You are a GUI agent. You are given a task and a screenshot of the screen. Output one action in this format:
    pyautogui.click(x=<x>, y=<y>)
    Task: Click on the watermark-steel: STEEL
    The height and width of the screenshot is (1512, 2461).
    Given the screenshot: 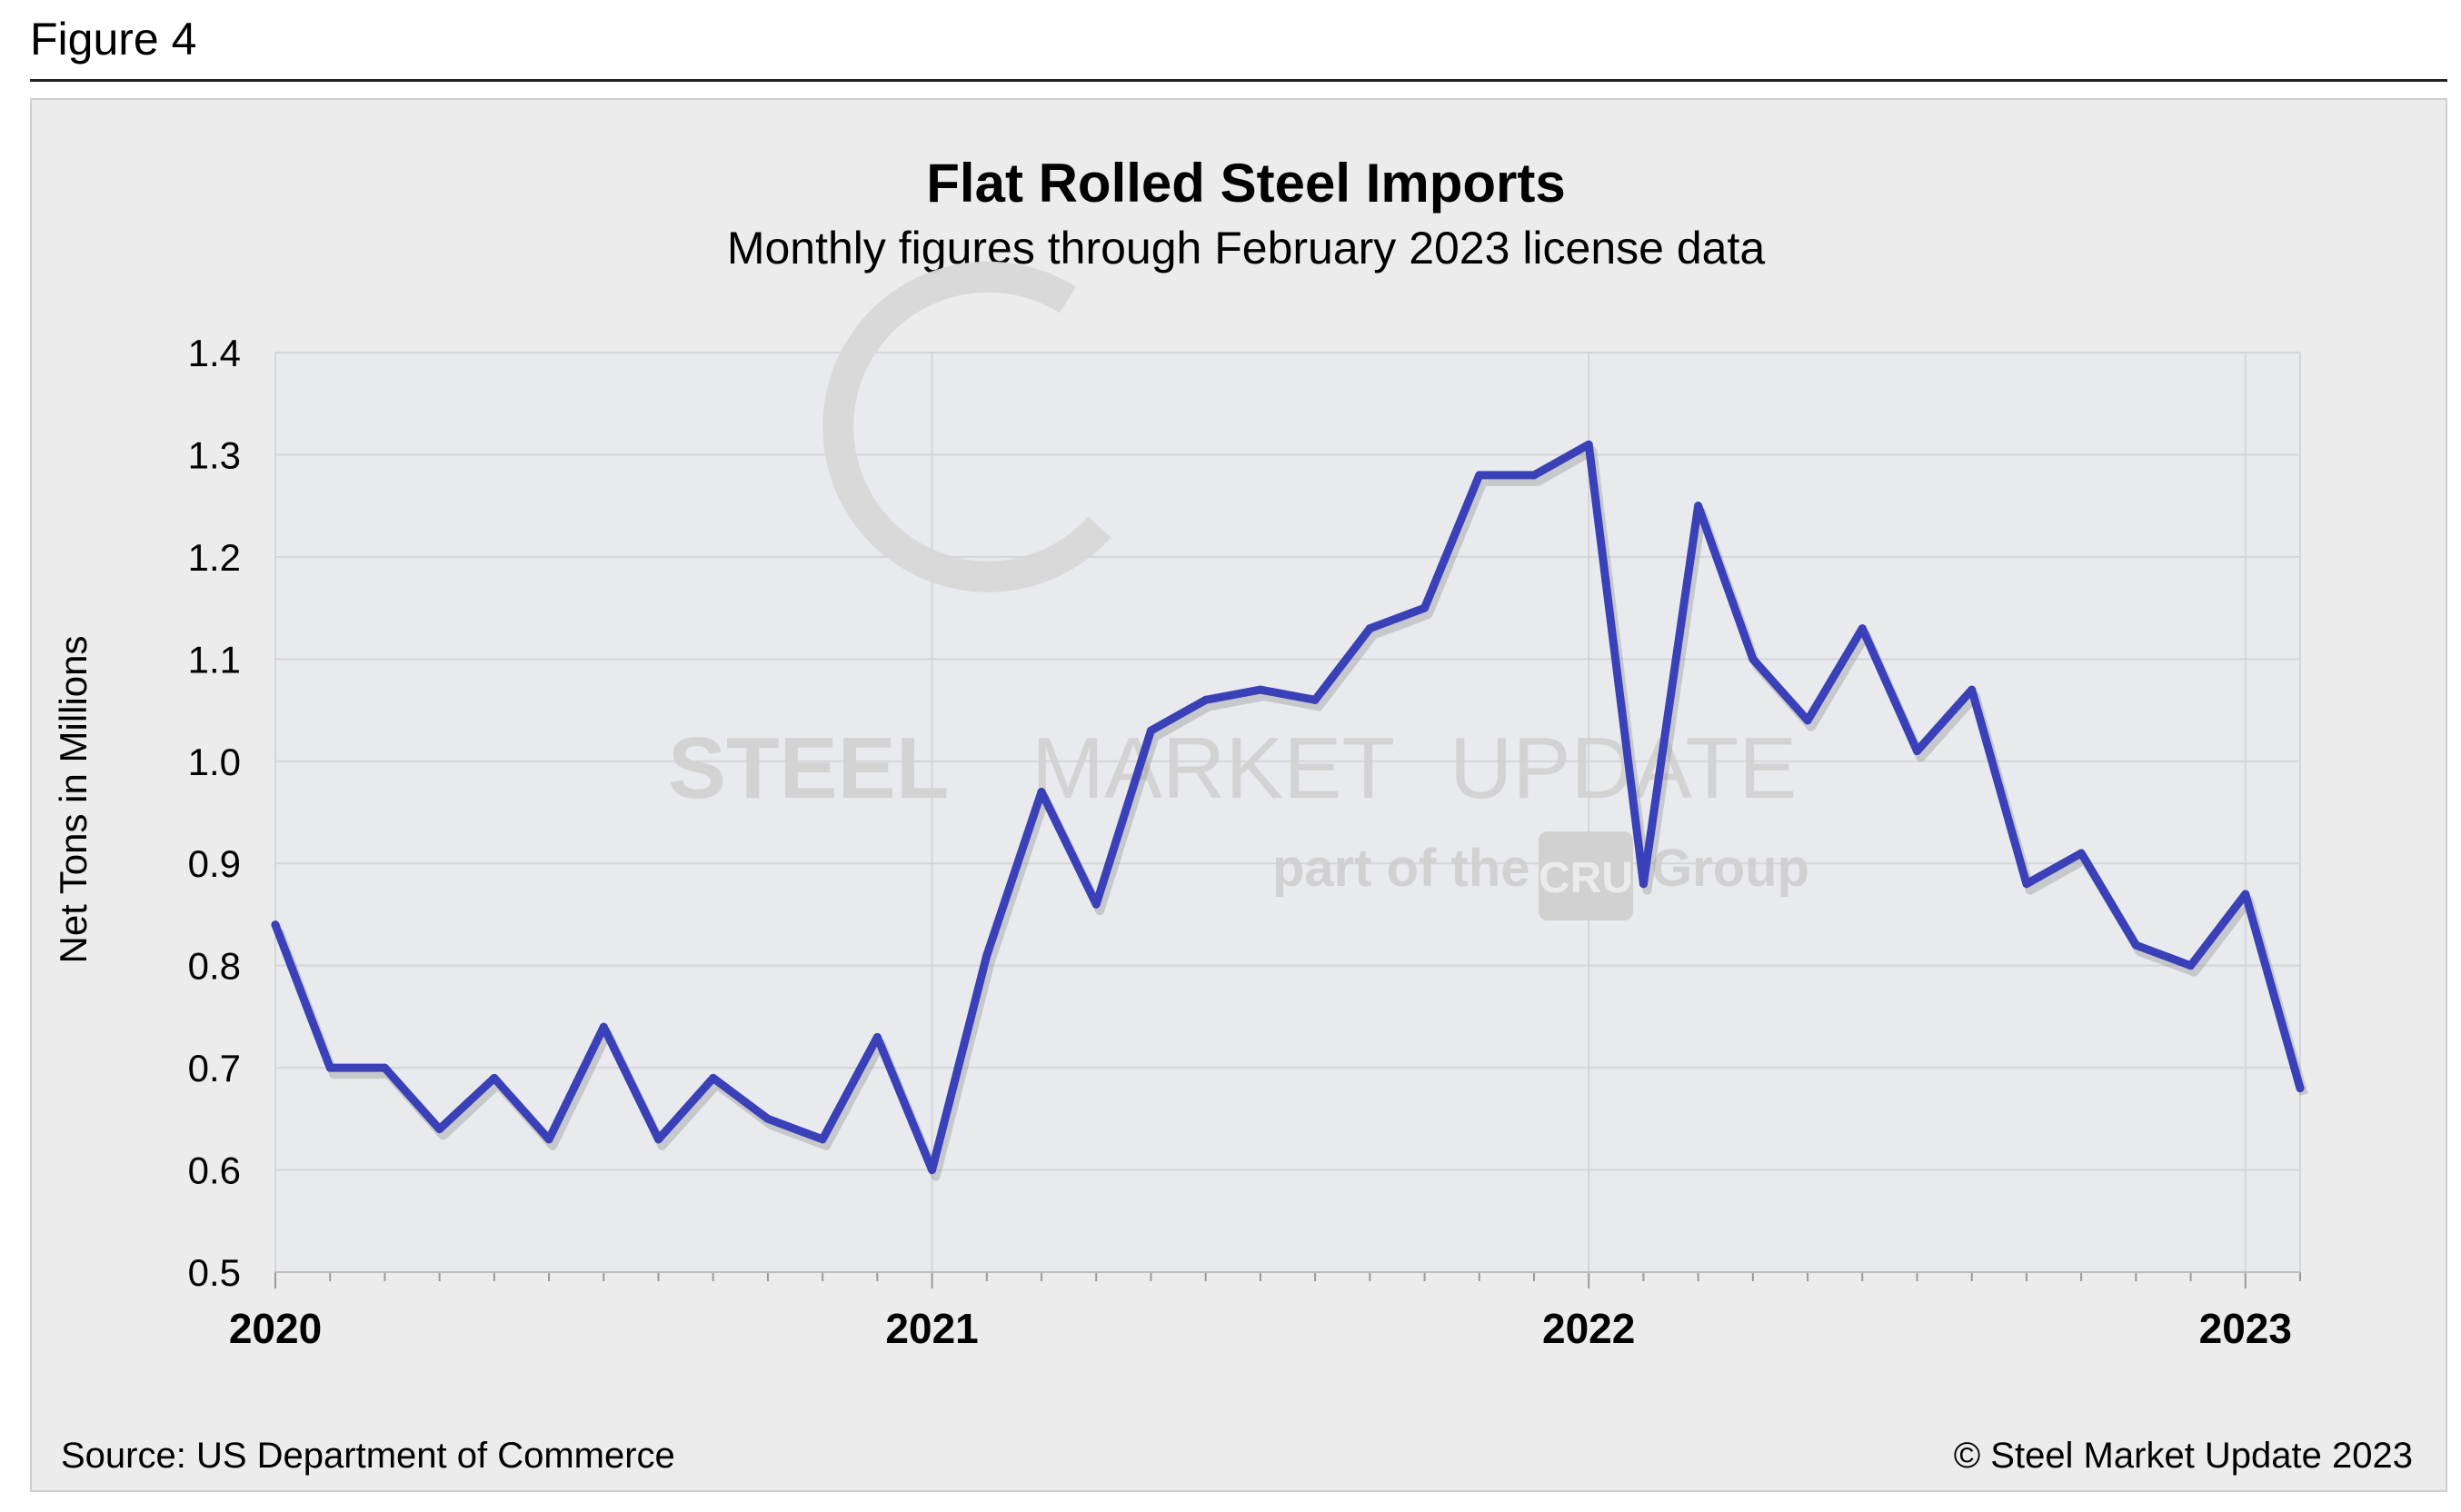 What is the action you would take?
    pyautogui.click(x=808, y=768)
    